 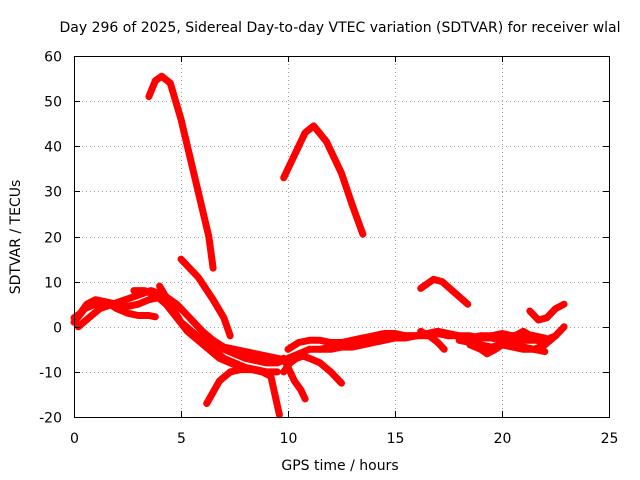 I want to click on x-tick-label: 20, so click(x=503, y=439).